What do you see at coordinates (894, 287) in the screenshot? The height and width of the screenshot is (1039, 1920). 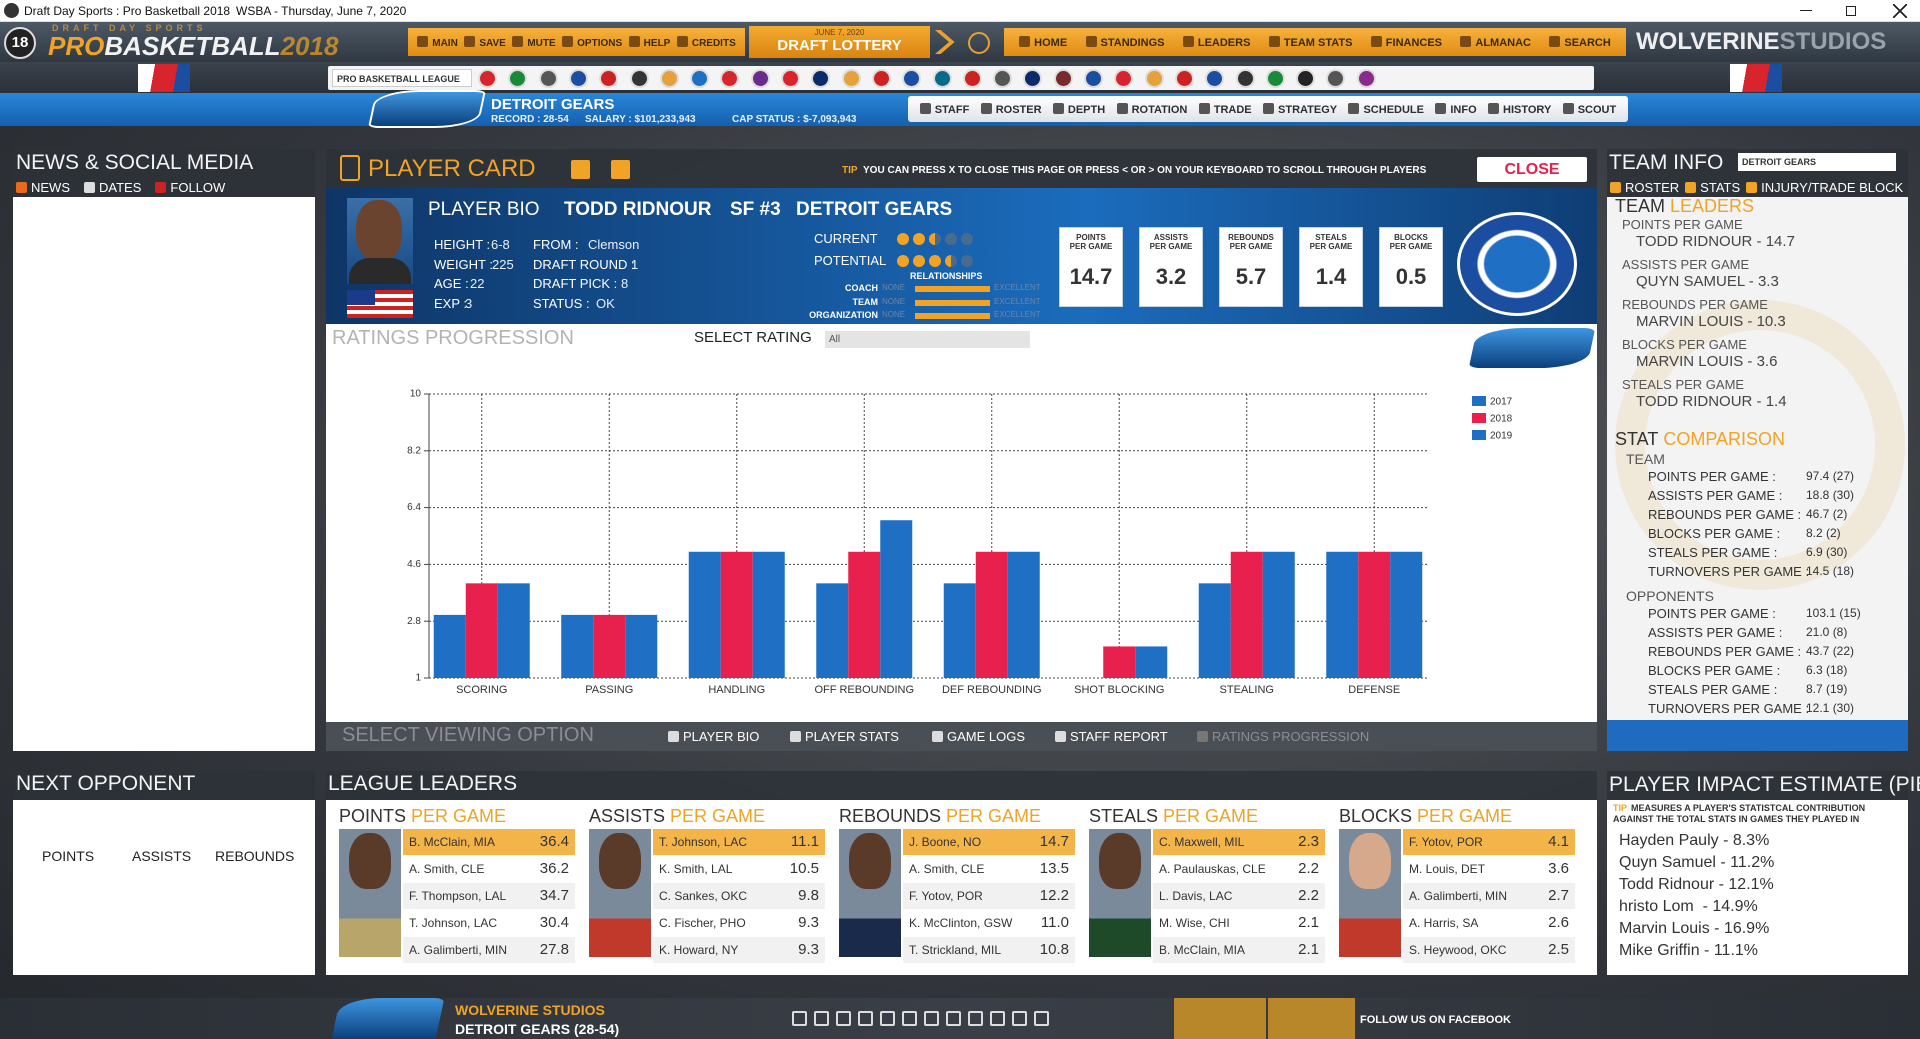 I see `relationship-min: NONE` at bounding box center [894, 287].